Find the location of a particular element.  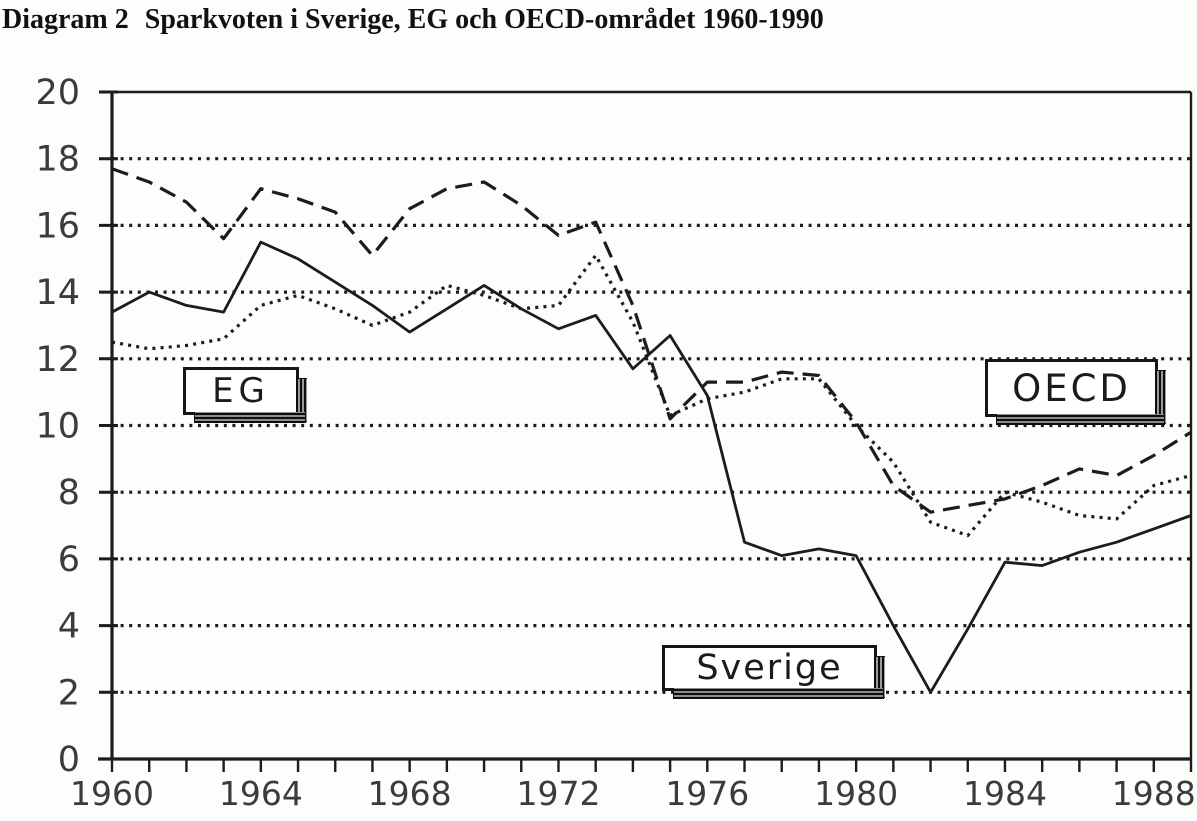

diagram-number: Diagram 2 is located at coordinates (65, 19).